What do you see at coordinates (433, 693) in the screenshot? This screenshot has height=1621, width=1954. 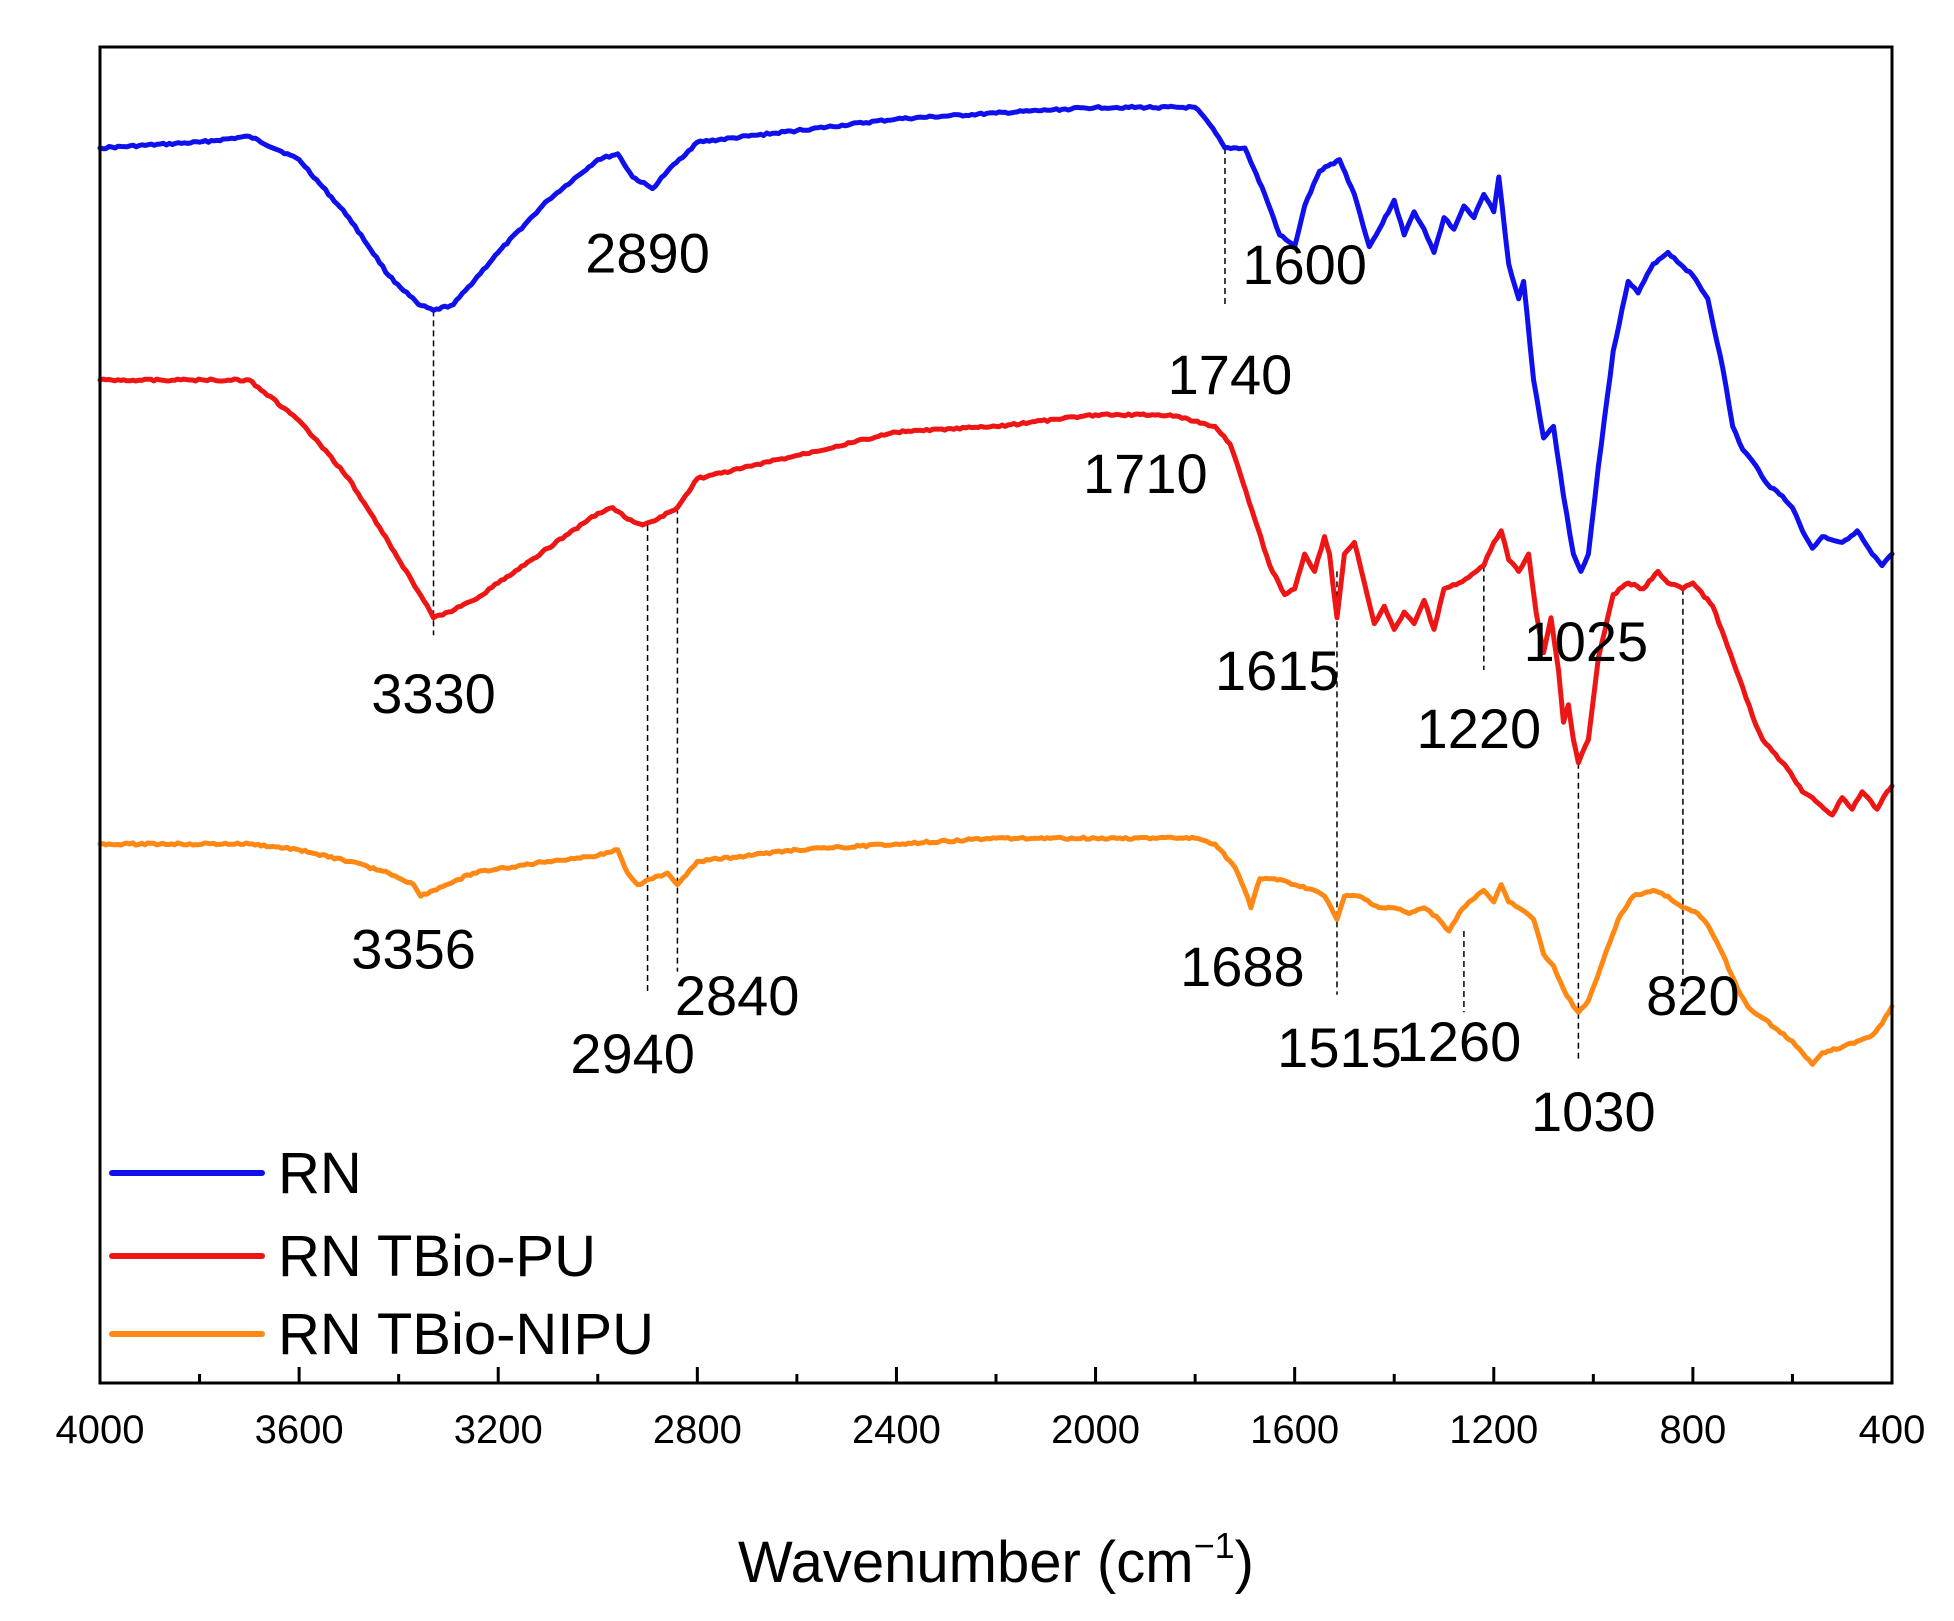 I see `peak-label-3330: 3330` at bounding box center [433, 693].